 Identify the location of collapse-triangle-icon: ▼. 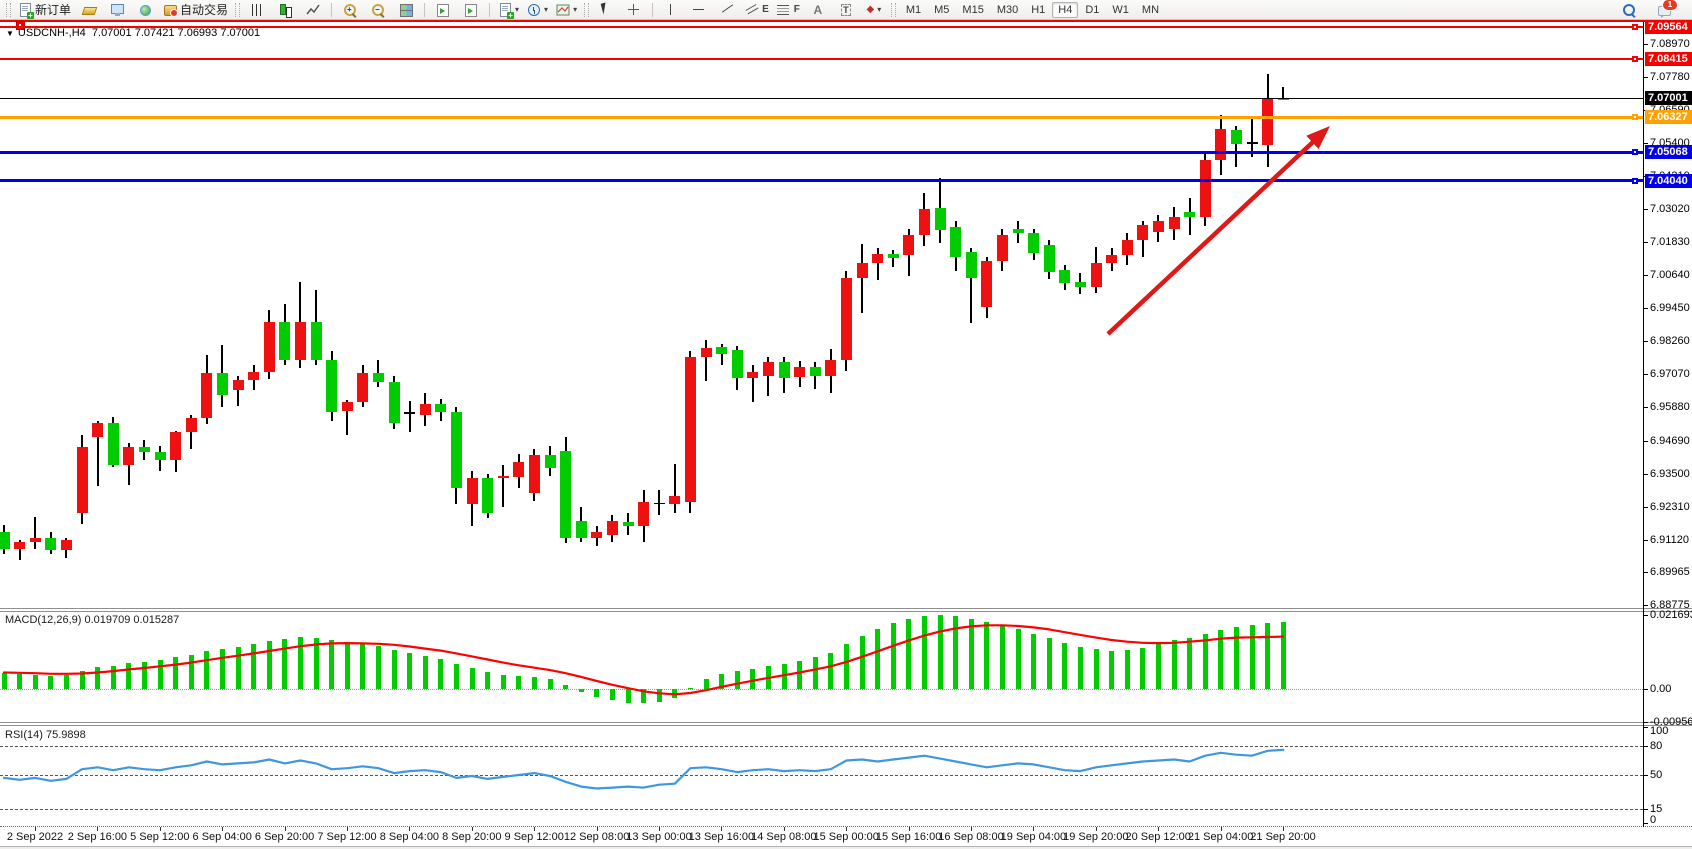
(10, 33).